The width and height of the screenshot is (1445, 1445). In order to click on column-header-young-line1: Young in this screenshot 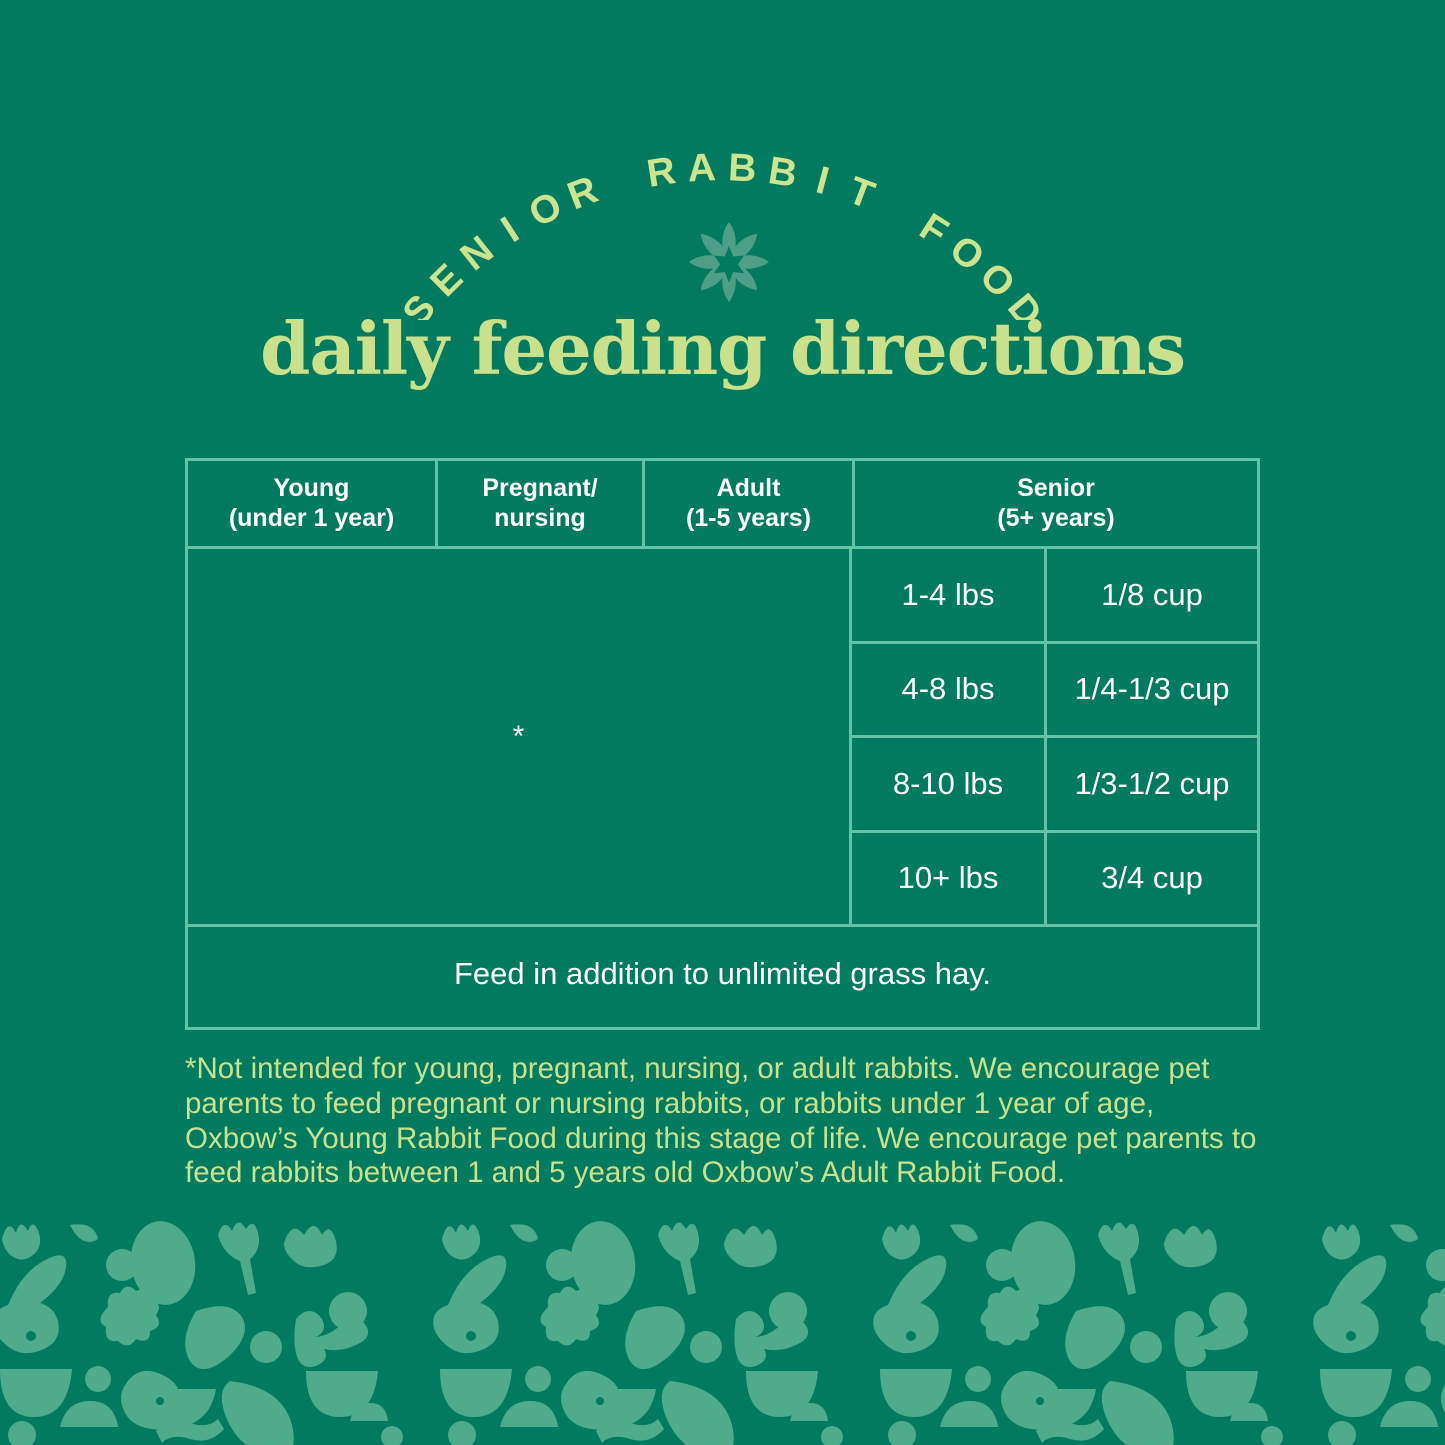, I will do `click(311, 488)`.